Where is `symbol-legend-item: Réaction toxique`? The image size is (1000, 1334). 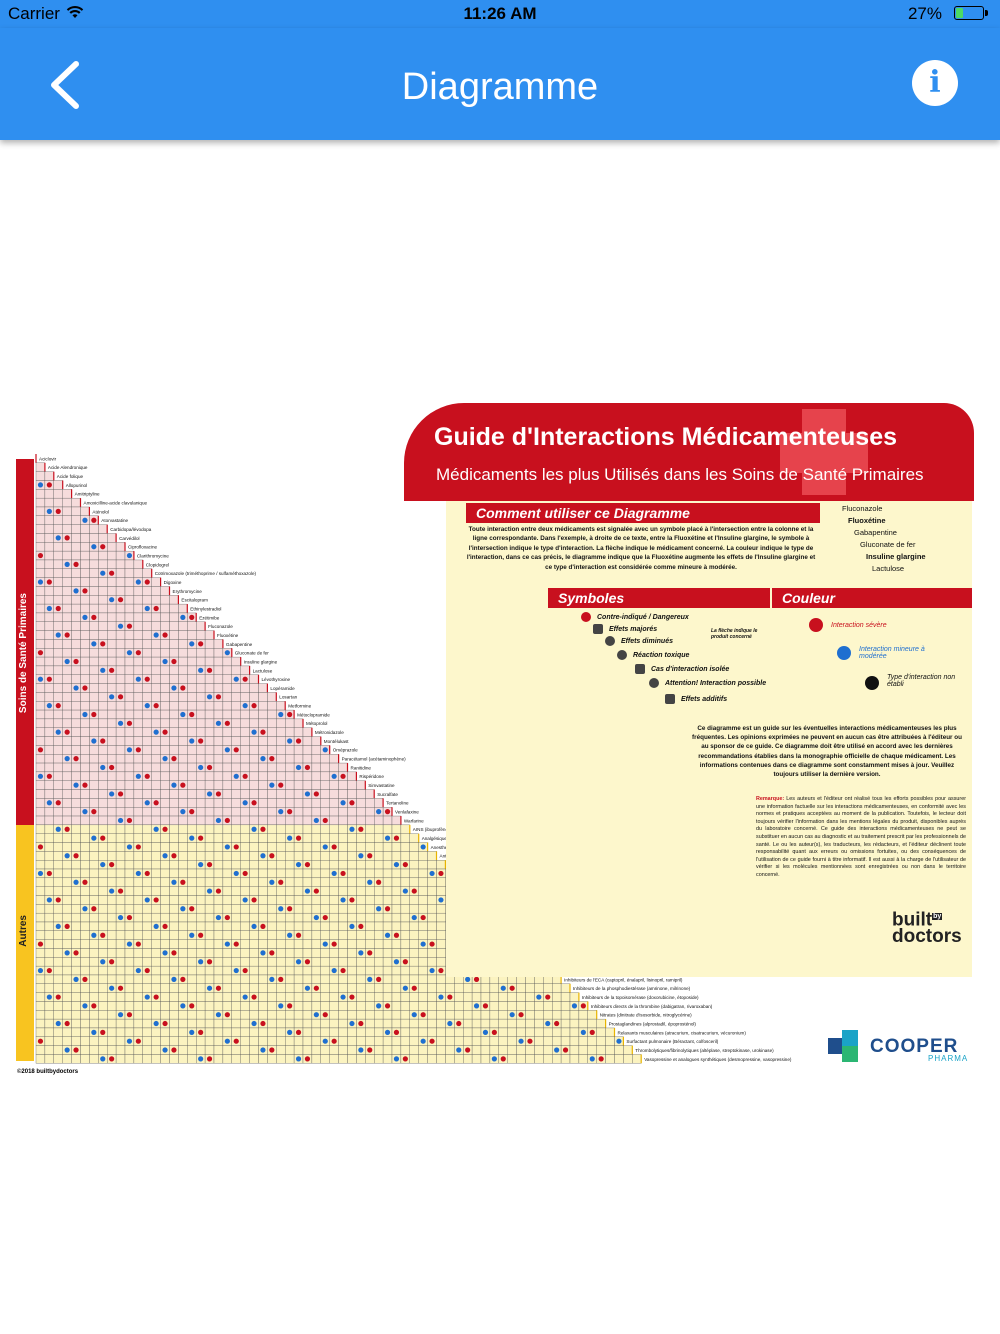 symbol-legend-item: Réaction toxique is located at coordinates (661, 655).